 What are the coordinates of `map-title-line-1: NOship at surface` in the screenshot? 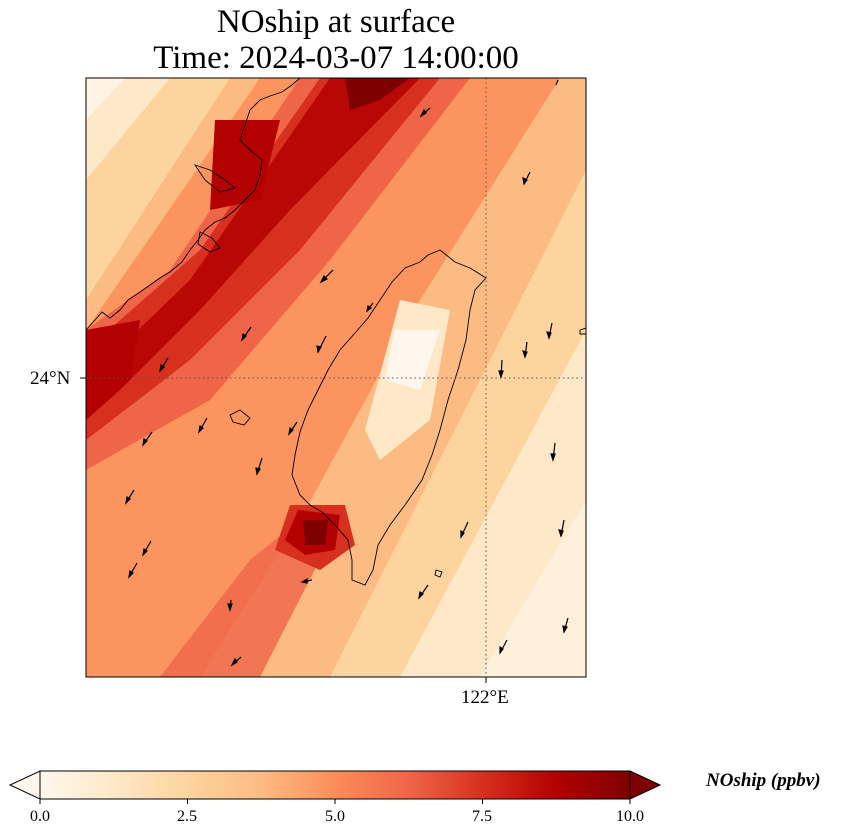 It's located at (336, 22).